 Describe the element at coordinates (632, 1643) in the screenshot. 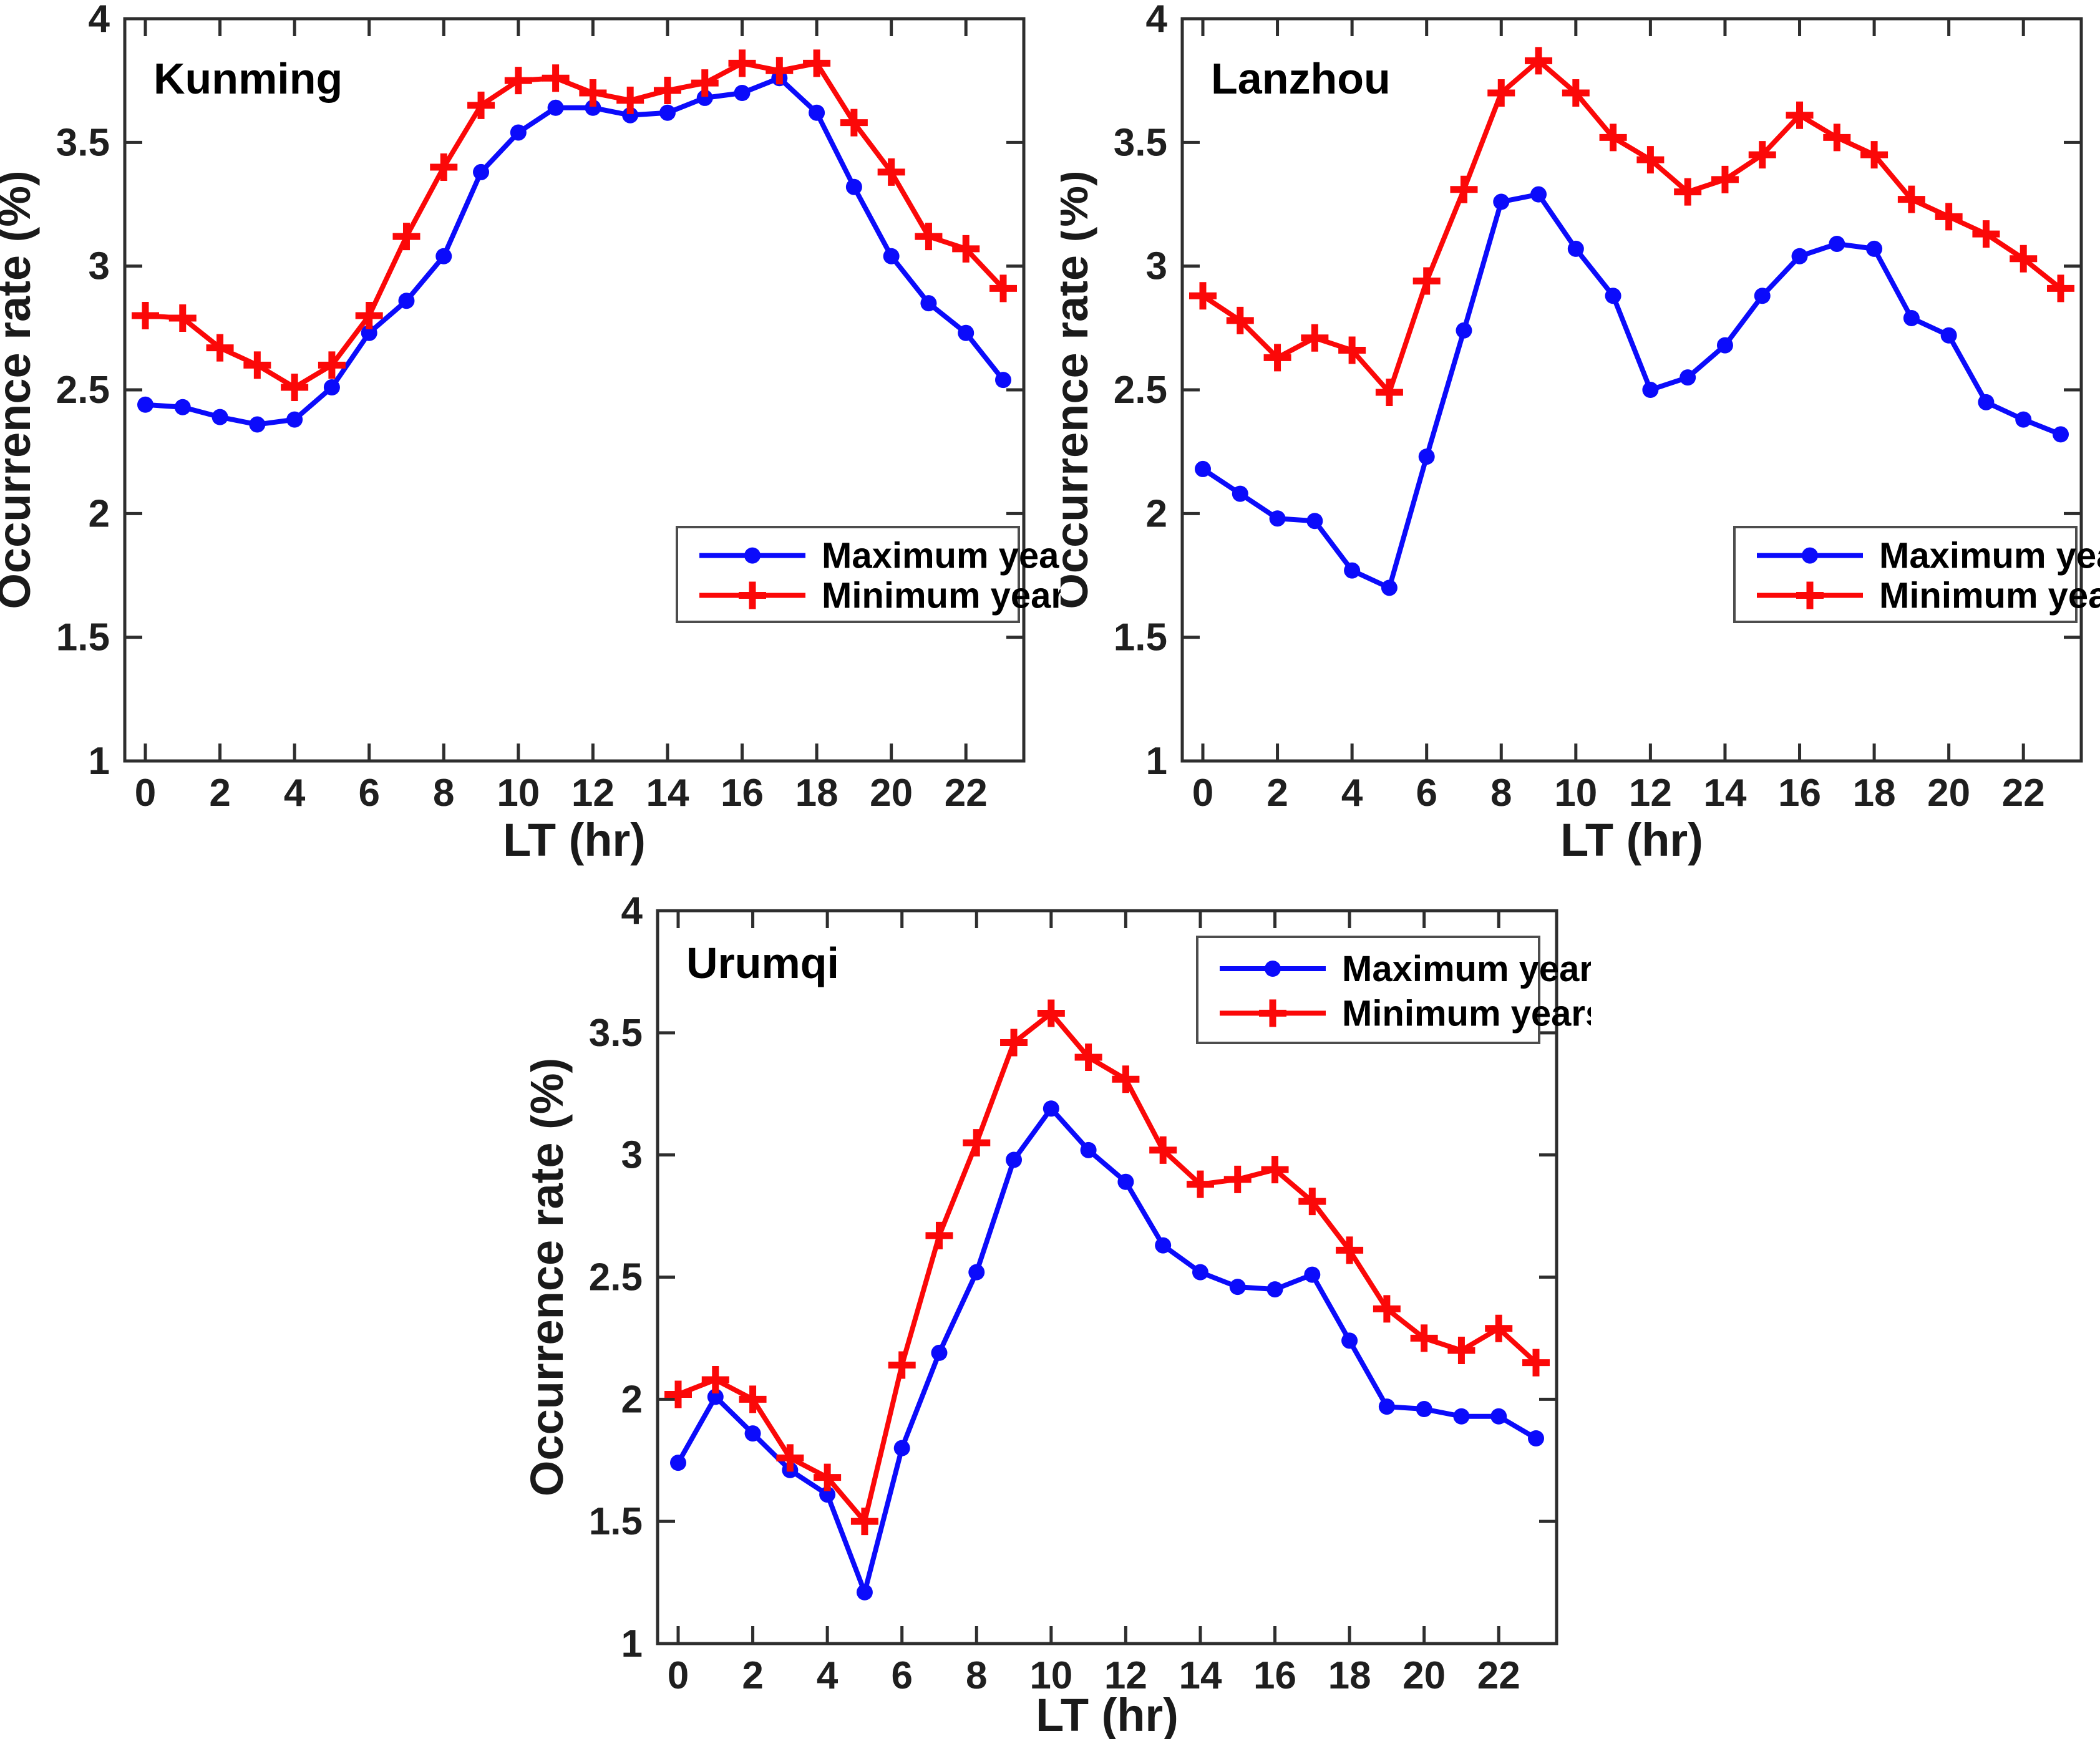

I see `y-tick-label: 1` at that location.